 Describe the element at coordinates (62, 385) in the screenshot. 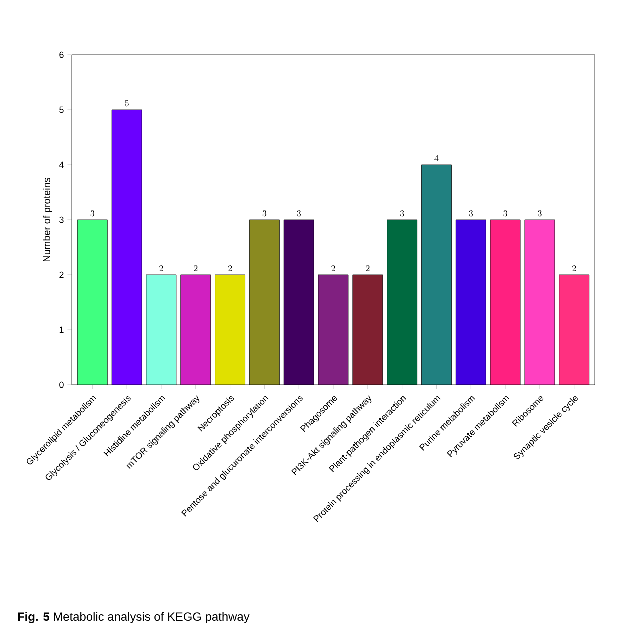

I see `y-tick-label: 0` at that location.